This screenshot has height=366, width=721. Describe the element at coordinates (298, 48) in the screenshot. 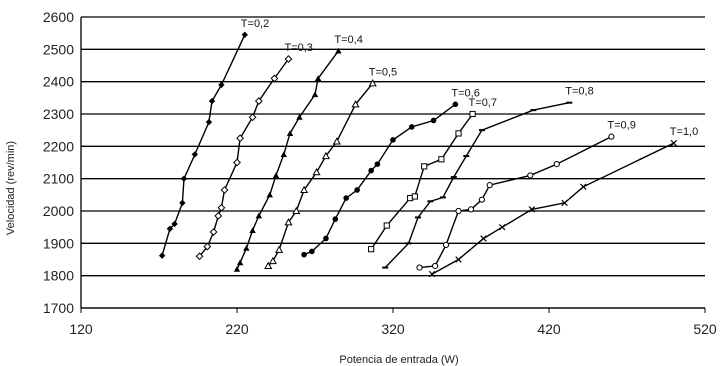

I see `series-label-2: T=0,3` at that location.